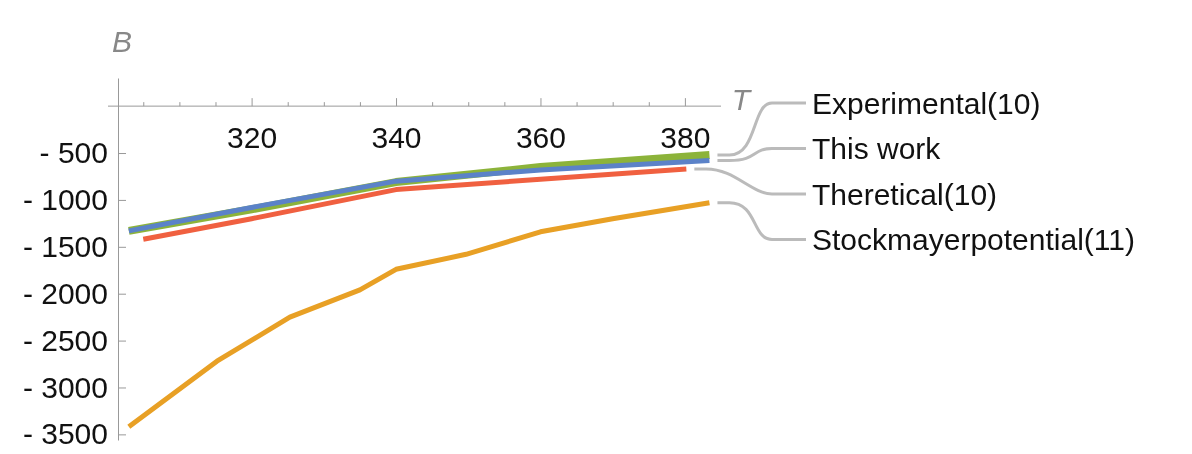 The image size is (1192, 454). Describe the element at coordinates (973, 239) in the screenshot. I see `text: Stockmayerpotential(11)` at that location.